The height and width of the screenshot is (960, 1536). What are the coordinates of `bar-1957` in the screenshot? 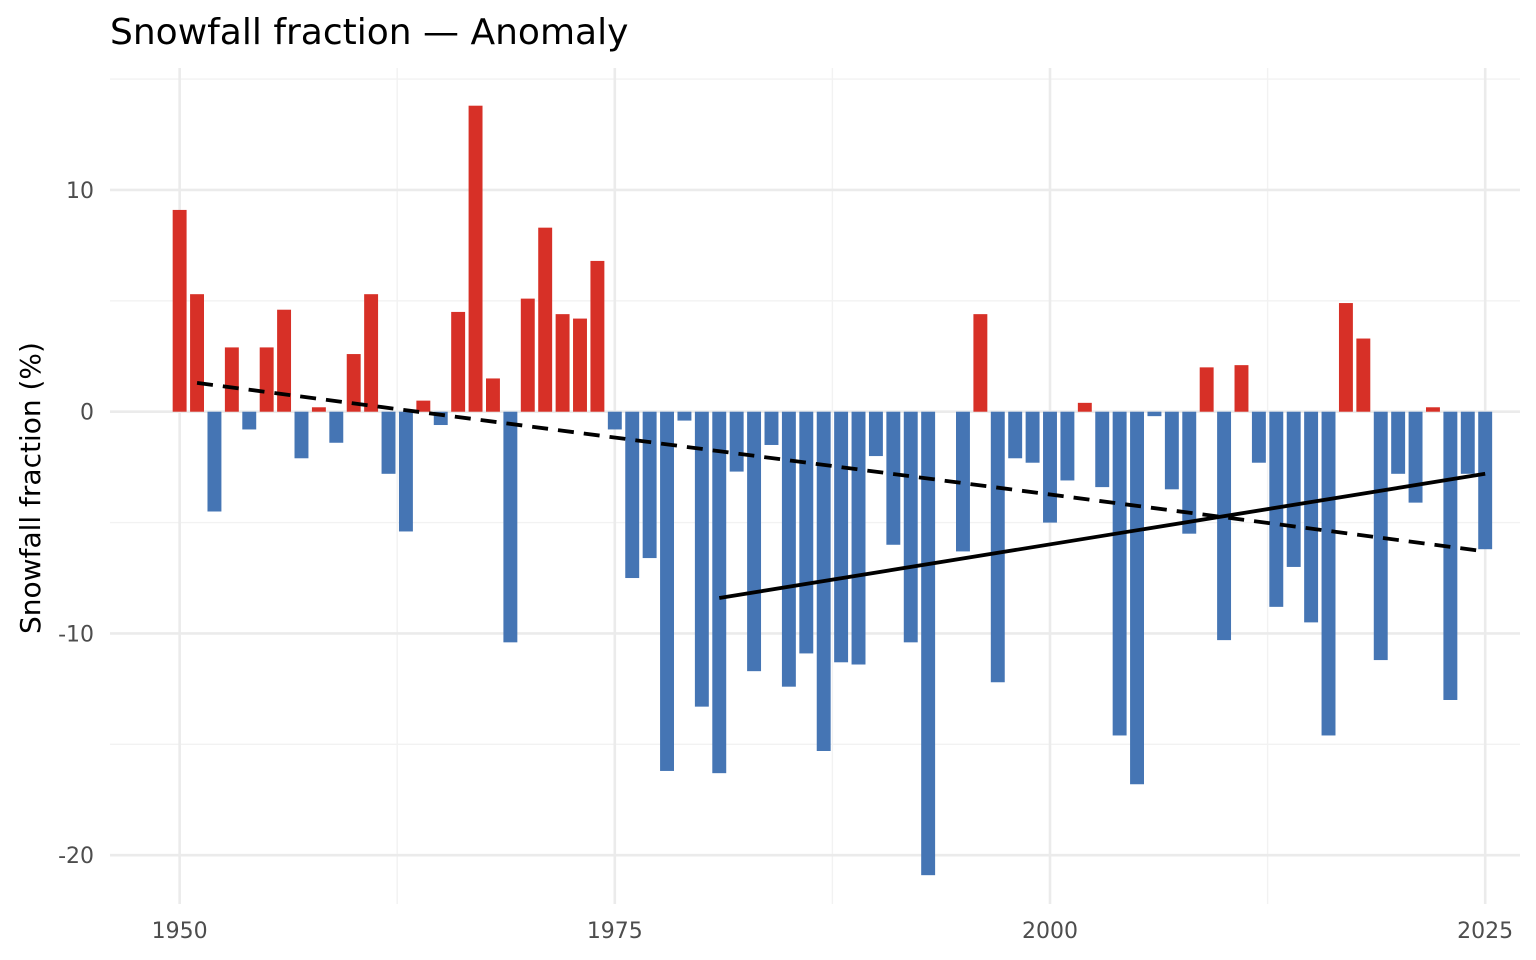 It's located at (301, 435).